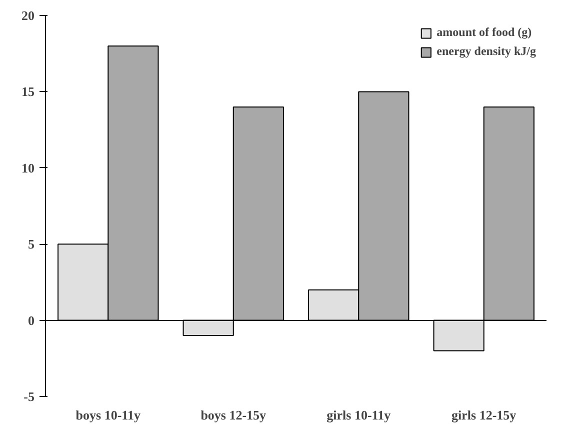 The image size is (561, 431). I want to click on y-tick-label: 15, so click(28, 92).